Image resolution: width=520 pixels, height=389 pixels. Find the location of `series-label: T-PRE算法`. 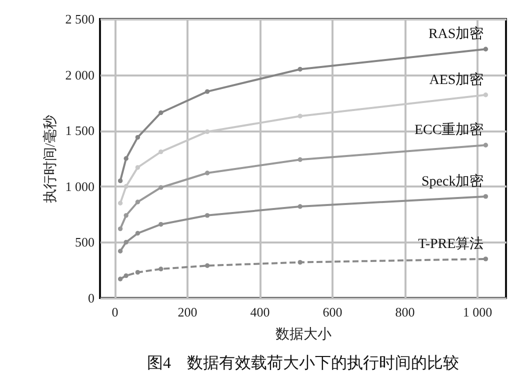

series-label: T-PRE算法 is located at coordinates (451, 244).